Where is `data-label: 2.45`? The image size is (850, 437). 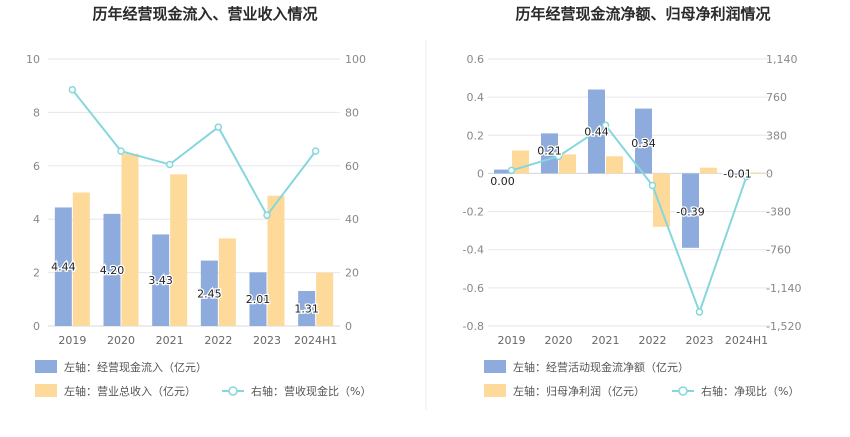
data-label: 2.45 is located at coordinates (209, 293).